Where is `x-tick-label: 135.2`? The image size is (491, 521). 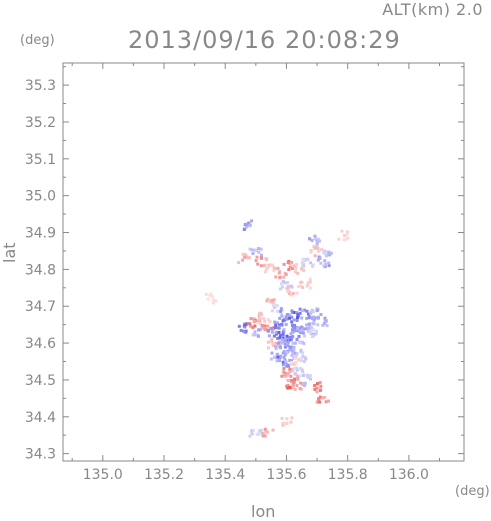
x-tick-label: 135.2 is located at coordinates (164, 475).